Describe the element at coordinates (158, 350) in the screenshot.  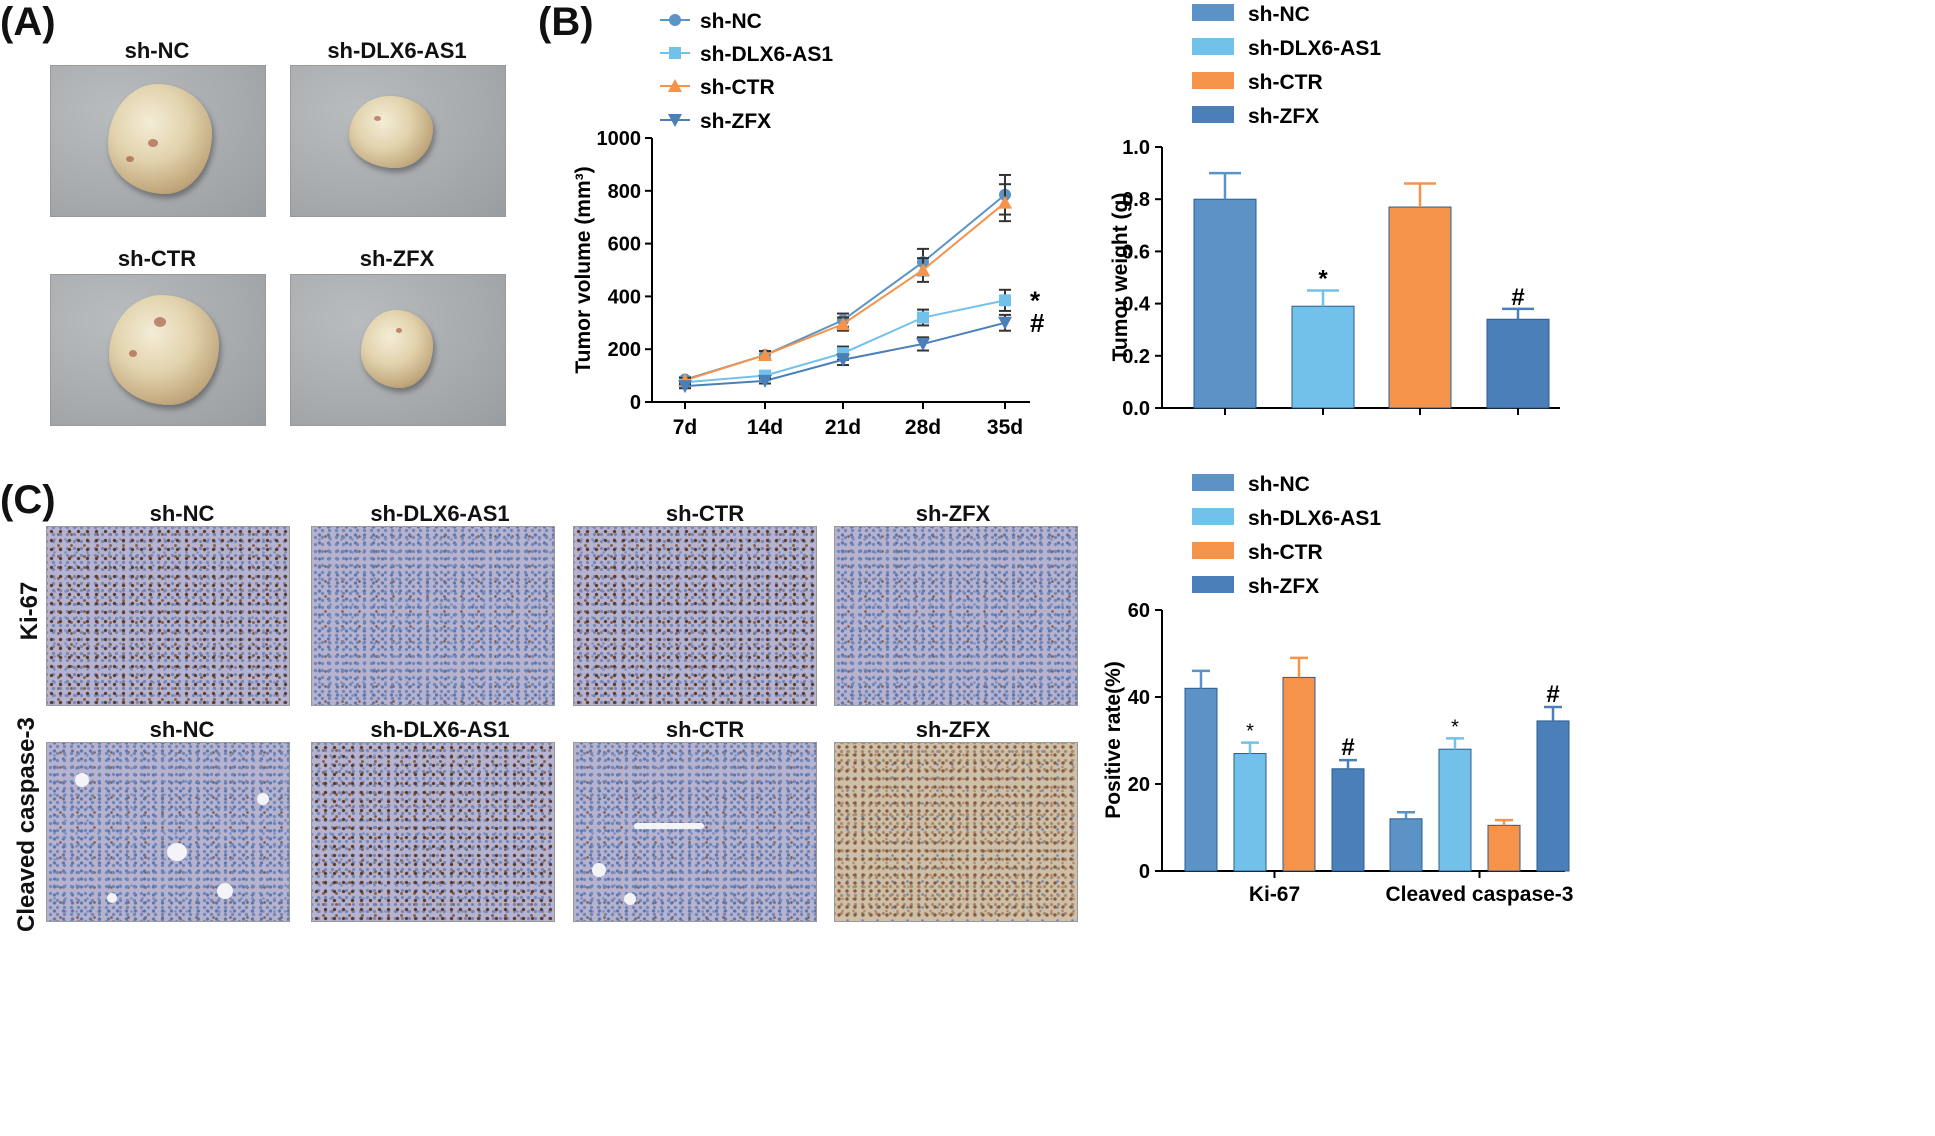
I see `tumor-photo-sh-ctr` at that location.